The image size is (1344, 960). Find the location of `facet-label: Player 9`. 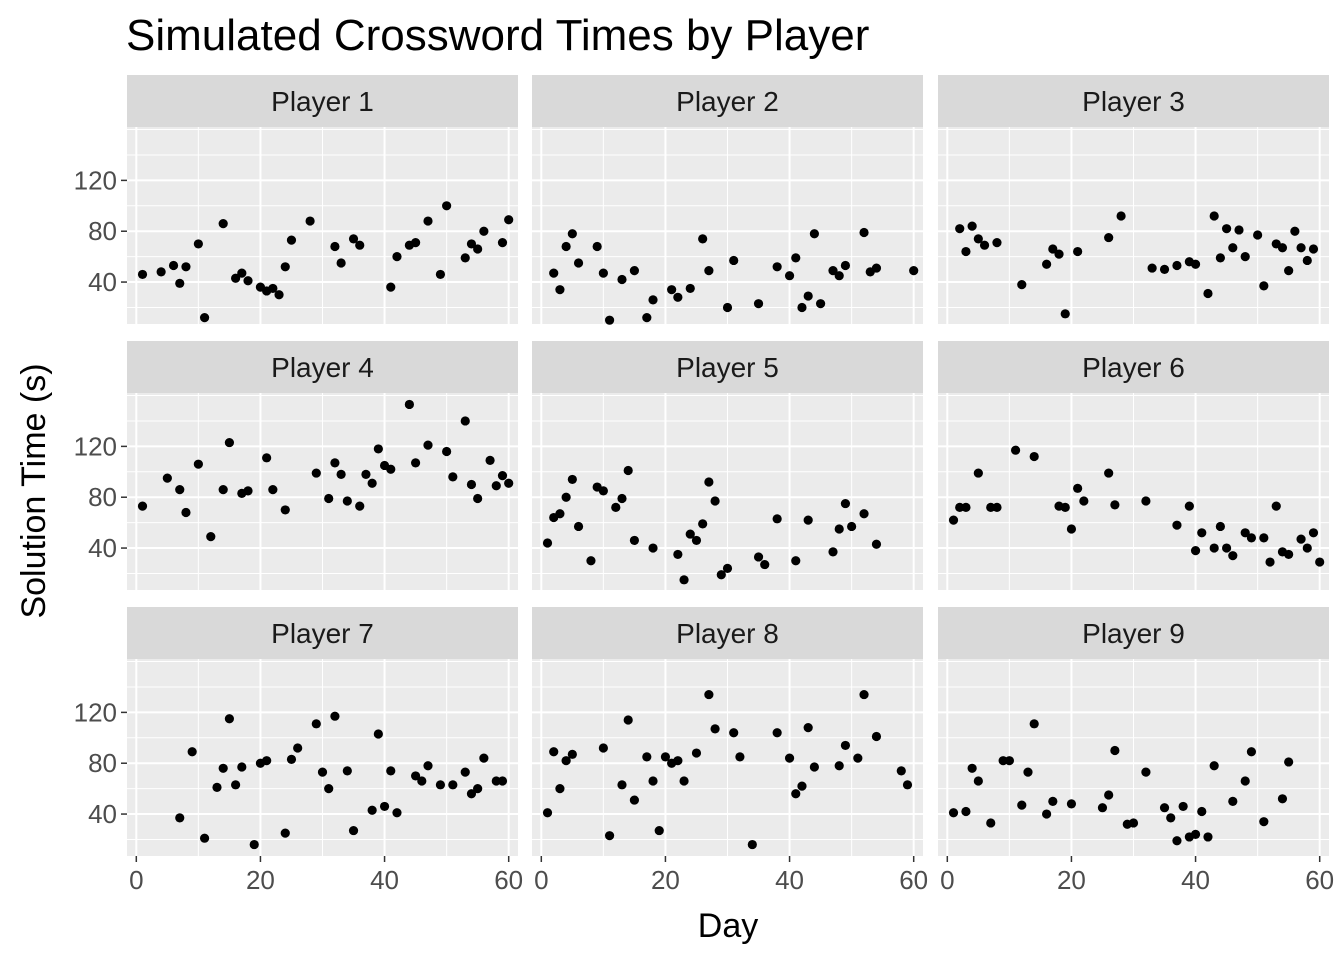

facet-label: Player 9 is located at coordinates (1133, 633).